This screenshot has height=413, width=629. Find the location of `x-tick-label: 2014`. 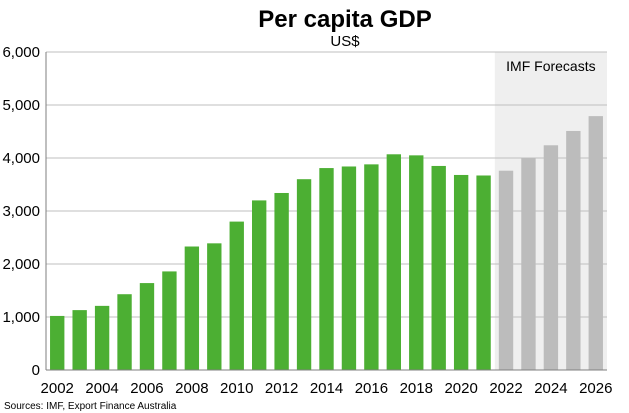

x-tick-label: 2014 is located at coordinates (326, 388).